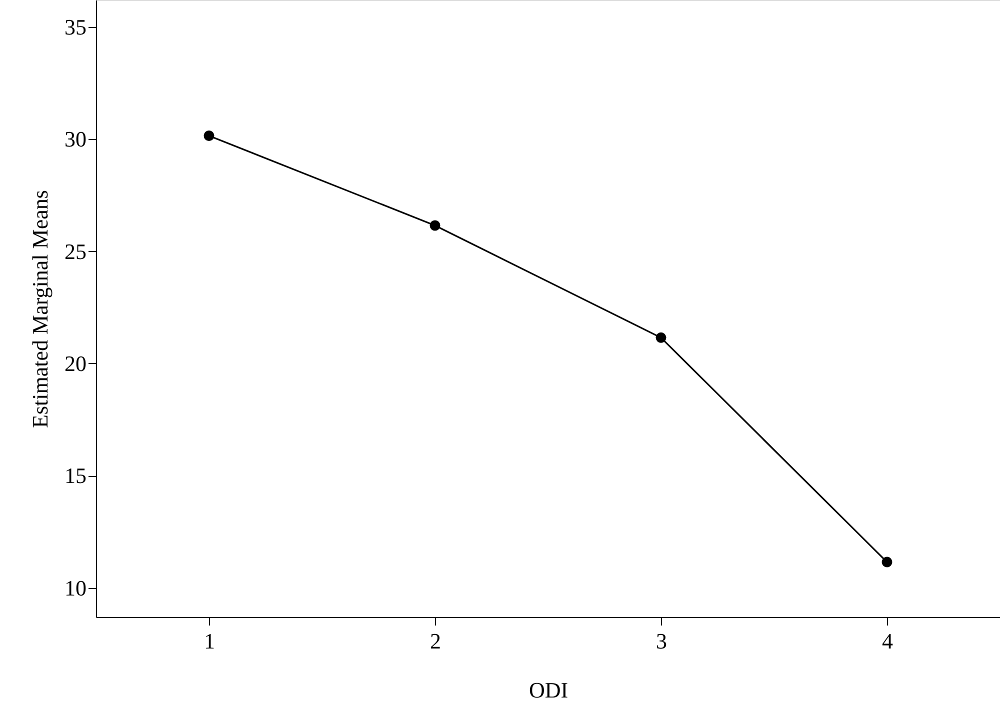 The image size is (1000, 710). Describe the element at coordinates (75, 139) in the screenshot. I see `y-tick-label: 30` at that location.